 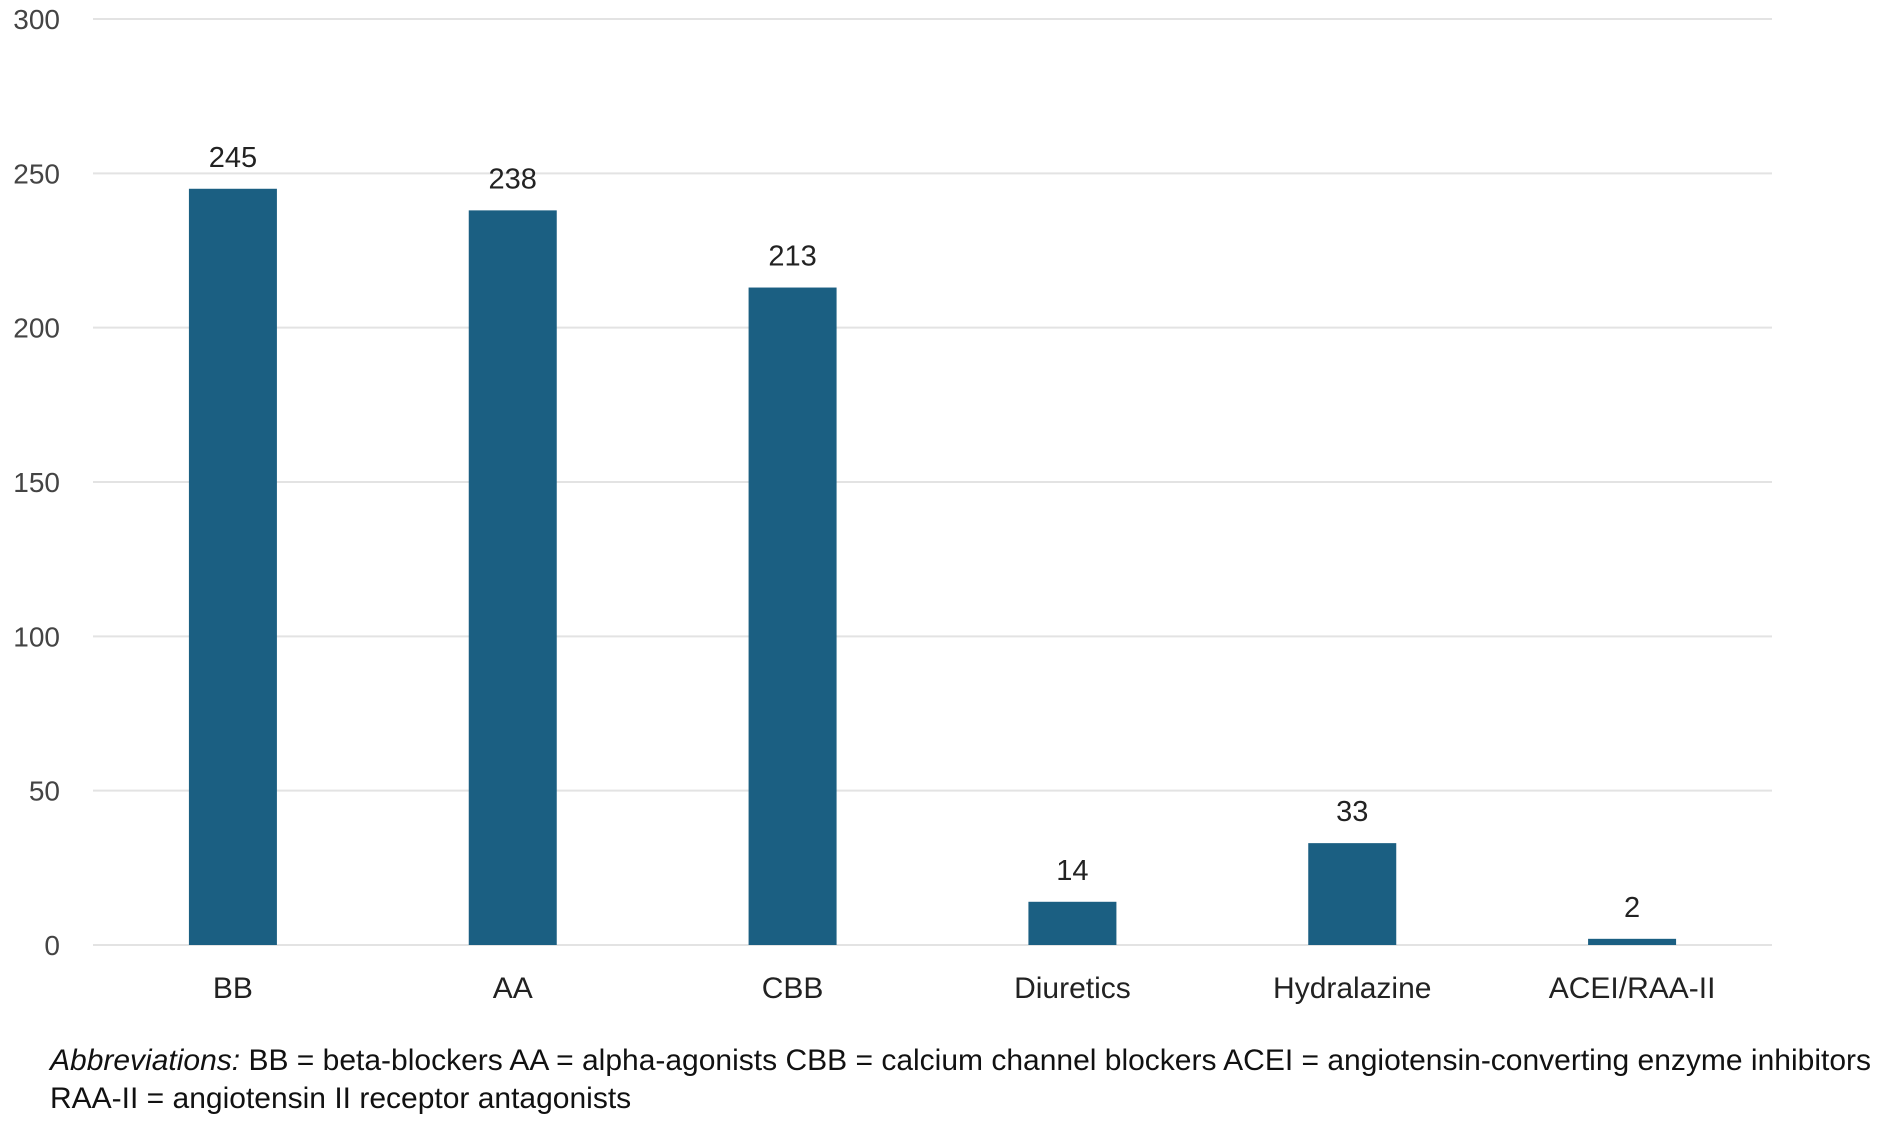 I want to click on x-axis-ticks: BB AA CBB Diuretics Hydralazine ACEI/RAA-II, so click(x=964, y=988).